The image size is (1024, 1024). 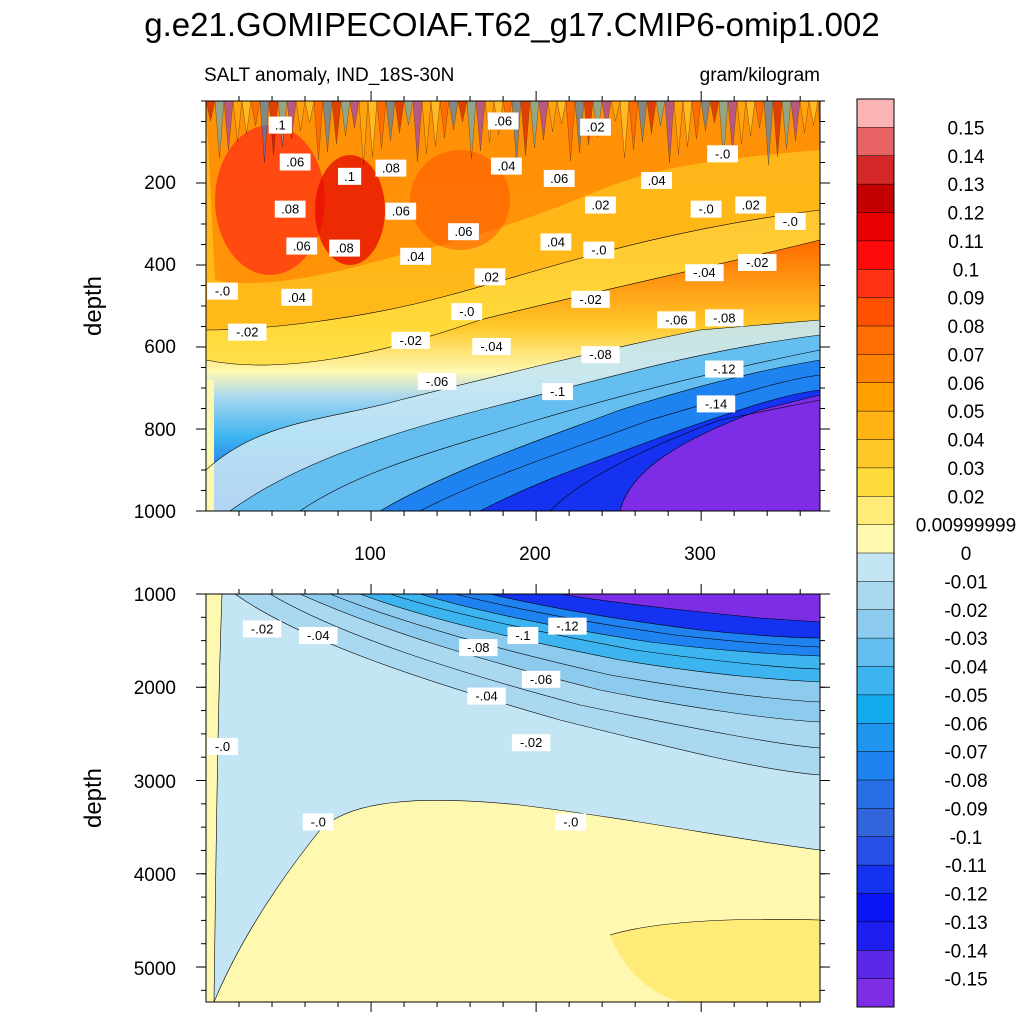 What do you see at coordinates (155, 688) in the screenshot?
I see `lower-y-tick-2000: 2000` at bounding box center [155, 688].